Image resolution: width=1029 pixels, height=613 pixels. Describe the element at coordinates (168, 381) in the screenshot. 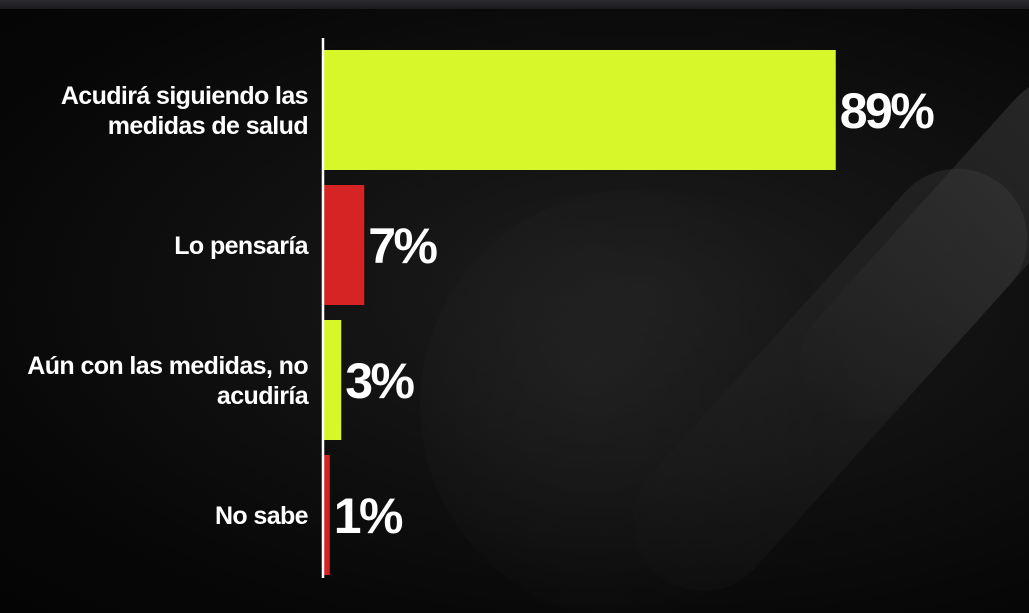

I see `category-label: Aún con las medidas, no acudiría` at that location.